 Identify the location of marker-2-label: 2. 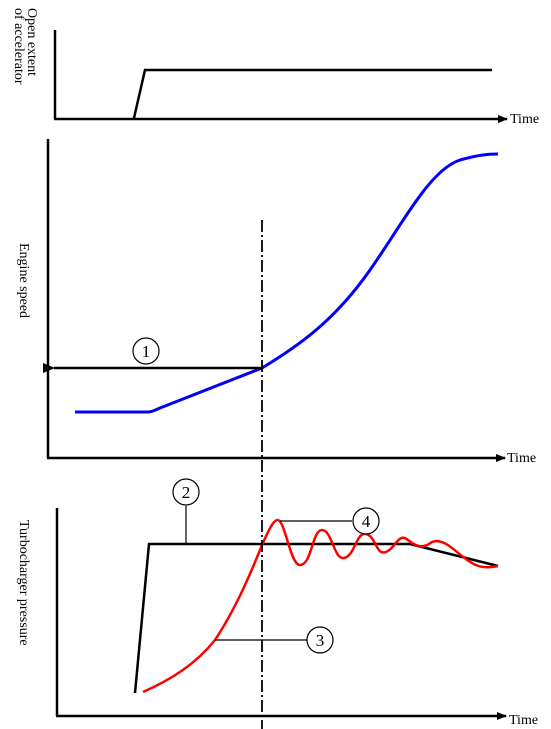
(186, 492).